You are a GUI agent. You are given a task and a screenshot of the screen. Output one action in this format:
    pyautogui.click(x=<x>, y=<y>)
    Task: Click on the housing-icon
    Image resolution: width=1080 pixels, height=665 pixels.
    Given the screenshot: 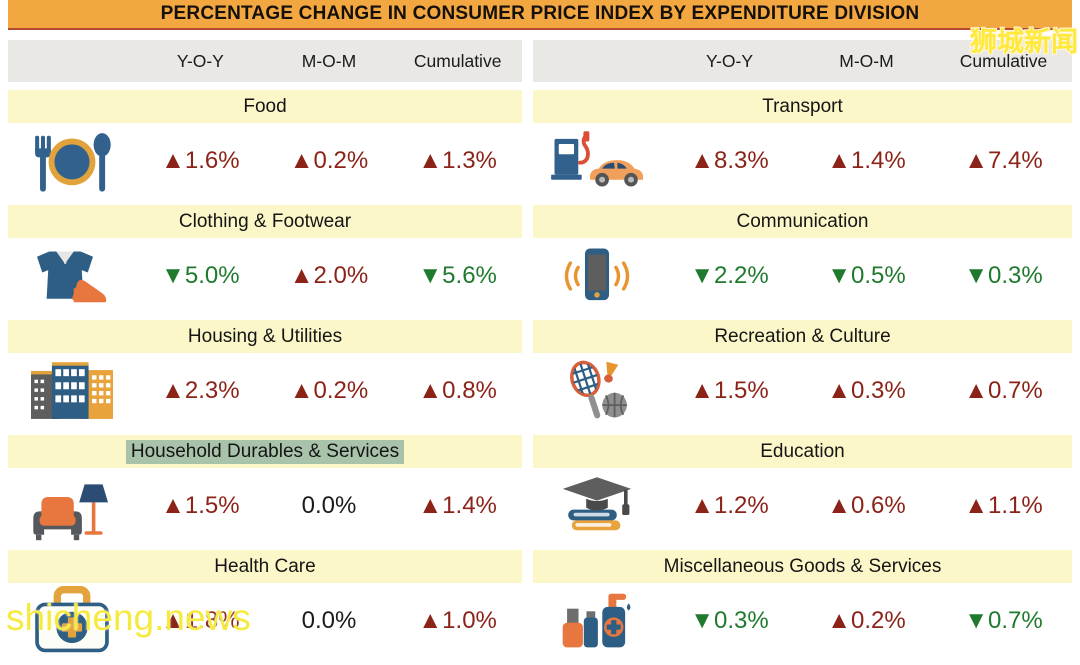 What is the action you would take?
    pyautogui.click(x=72, y=390)
    